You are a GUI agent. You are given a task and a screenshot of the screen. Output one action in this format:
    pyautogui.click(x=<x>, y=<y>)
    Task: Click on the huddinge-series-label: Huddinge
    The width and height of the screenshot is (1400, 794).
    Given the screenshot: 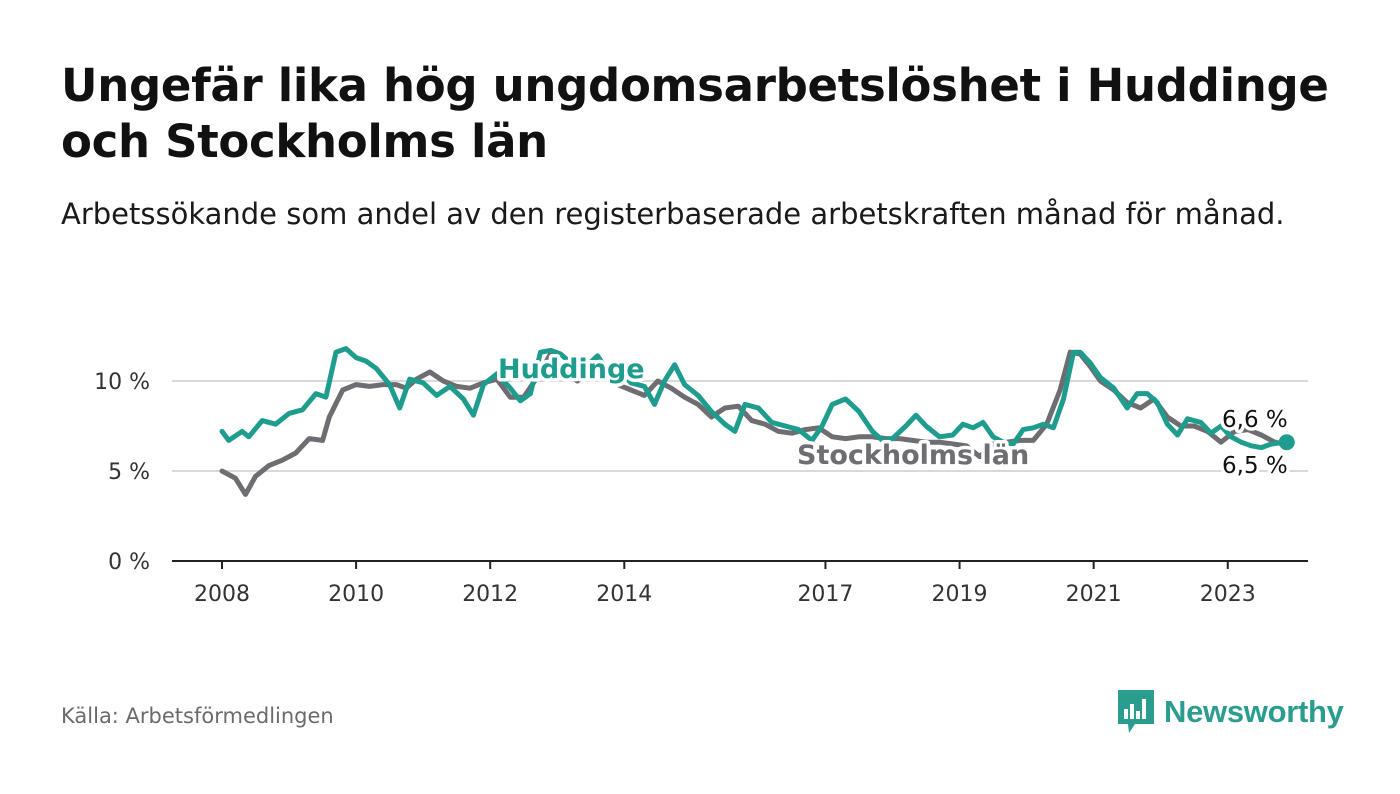 What is the action you would take?
    pyautogui.click(x=571, y=369)
    